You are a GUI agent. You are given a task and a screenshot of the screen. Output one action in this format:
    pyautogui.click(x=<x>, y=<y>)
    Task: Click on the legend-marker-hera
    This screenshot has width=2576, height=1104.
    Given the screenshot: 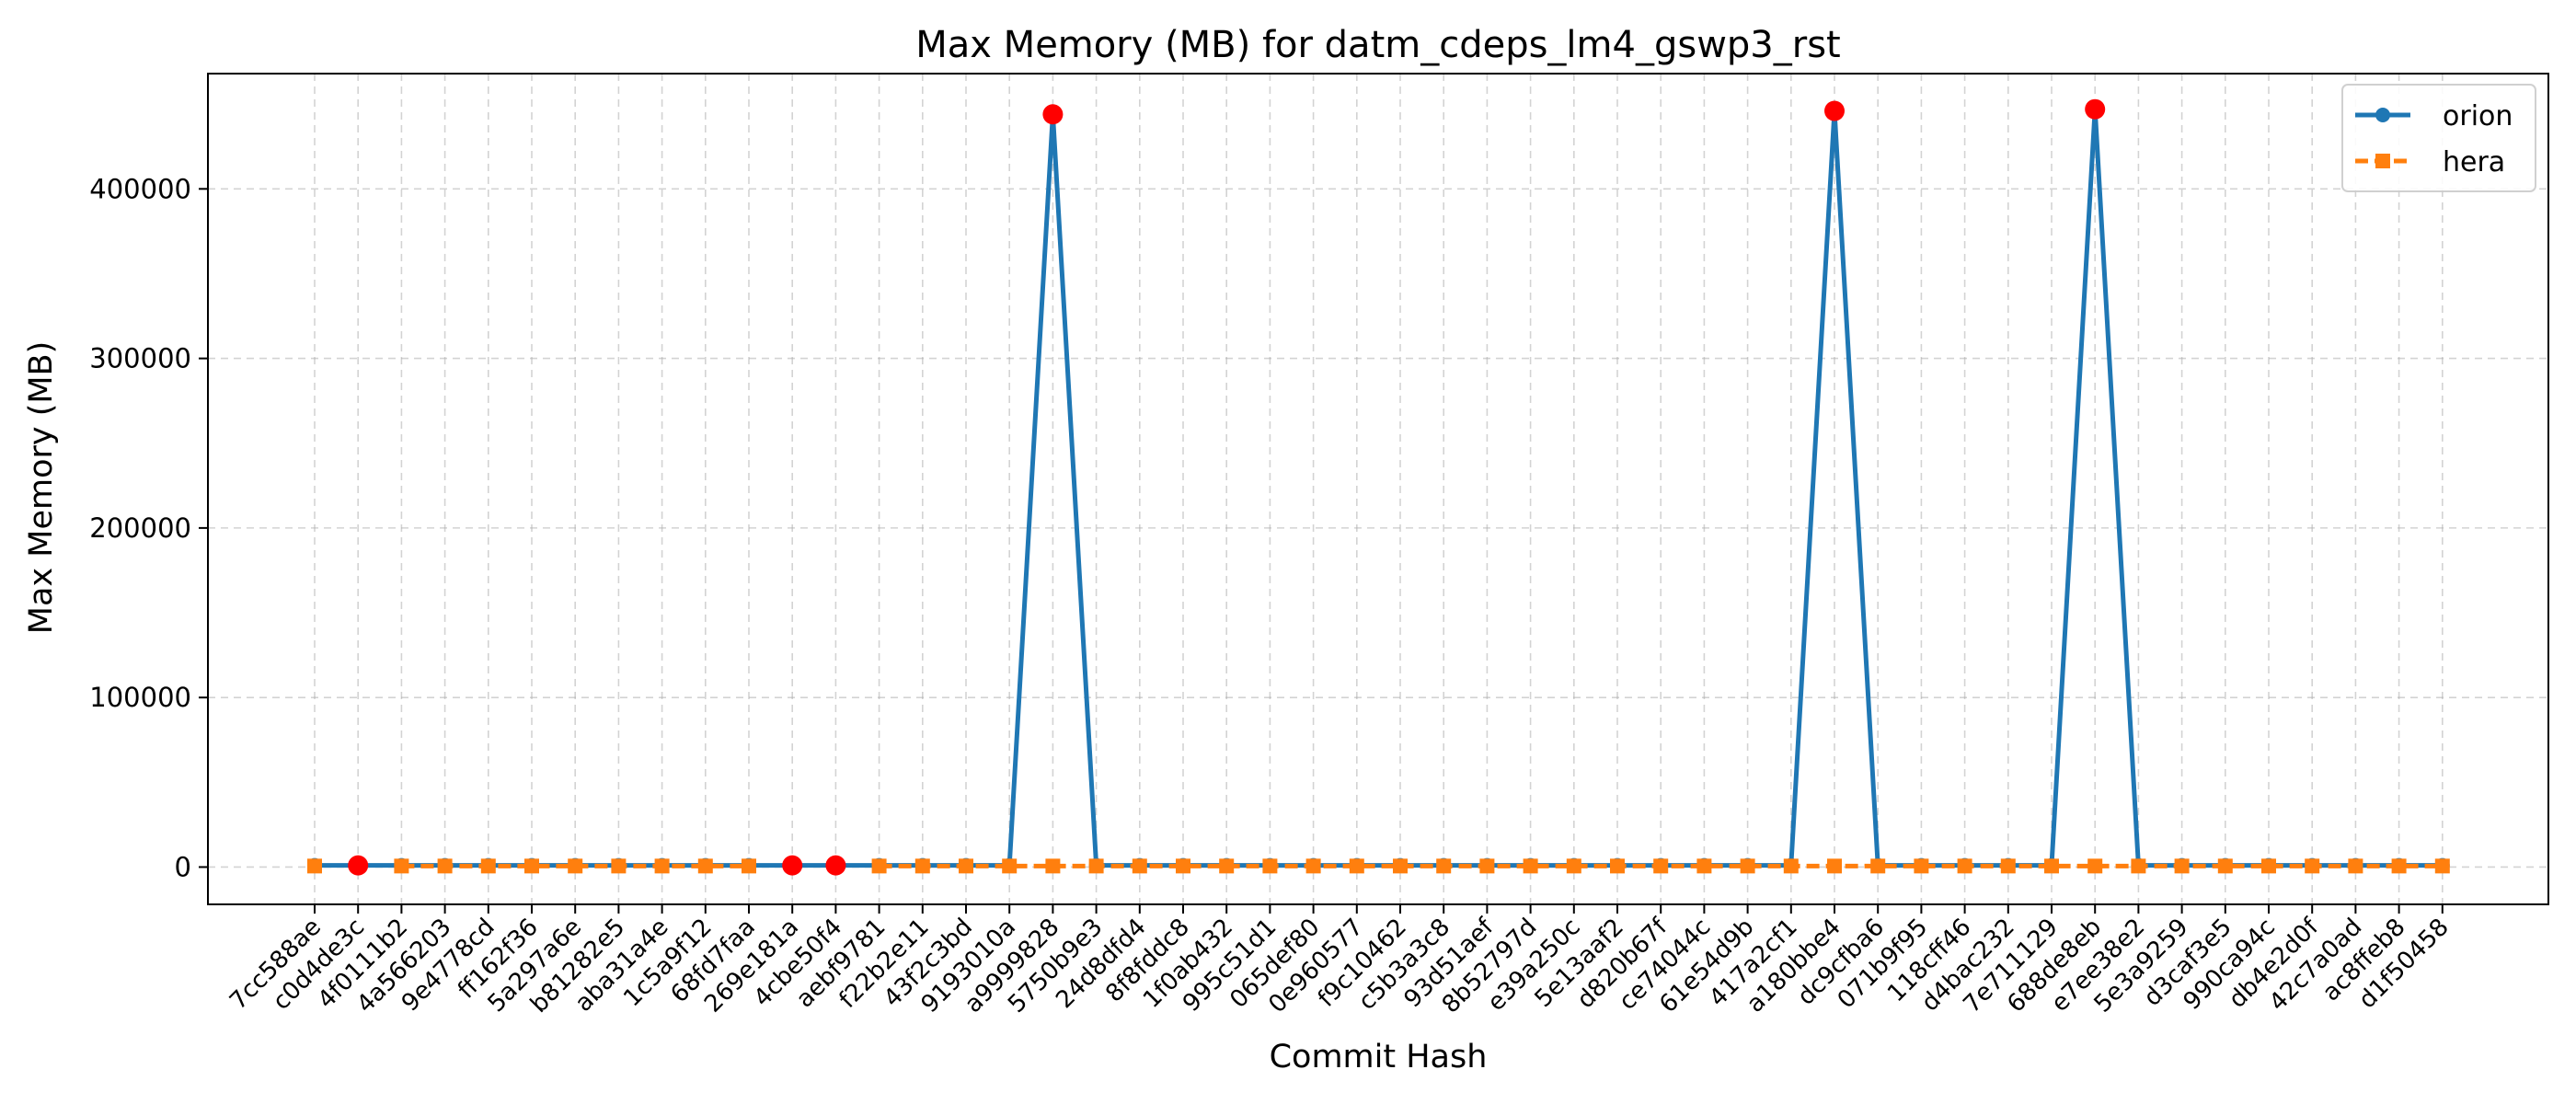 What is the action you would take?
    pyautogui.click(x=2382, y=161)
    